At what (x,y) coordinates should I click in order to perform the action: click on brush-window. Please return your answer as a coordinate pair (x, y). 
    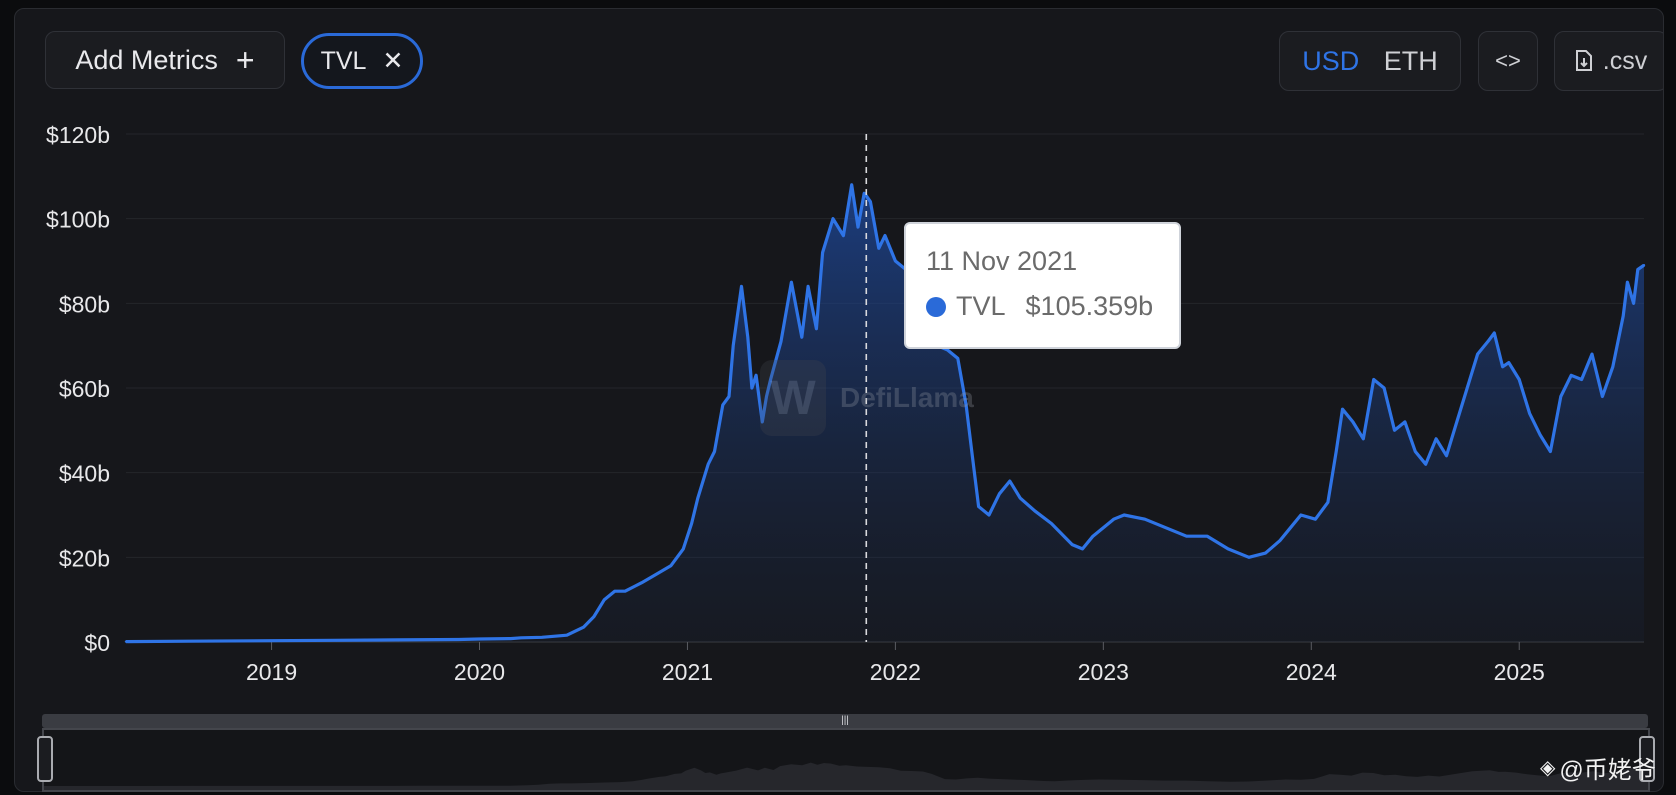
    Looking at the image, I should click on (846, 760).